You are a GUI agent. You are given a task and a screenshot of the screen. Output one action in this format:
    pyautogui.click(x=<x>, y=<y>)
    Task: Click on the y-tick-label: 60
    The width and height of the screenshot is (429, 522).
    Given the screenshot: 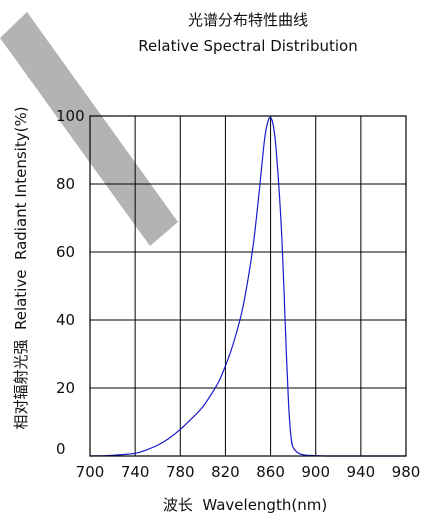 What is the action you would take?
    pyautogui.click(x=65, y=252)
    